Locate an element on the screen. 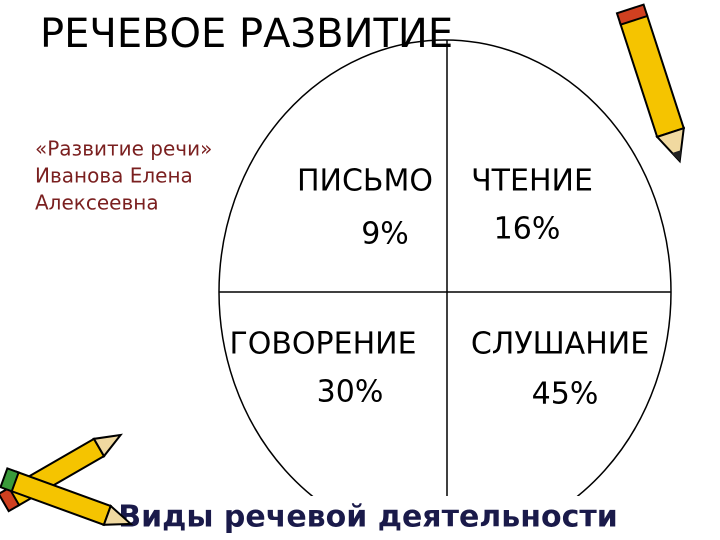 The height and width of the screenshot is (540, 720). caption-bg is located at coordinates (370, 518).